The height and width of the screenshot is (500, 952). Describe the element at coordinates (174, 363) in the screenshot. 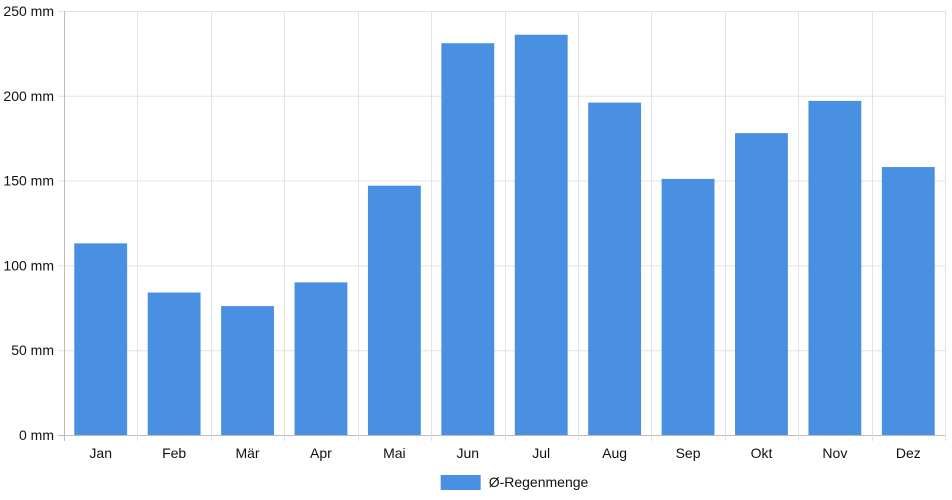

I see `bar-feb` at that location.